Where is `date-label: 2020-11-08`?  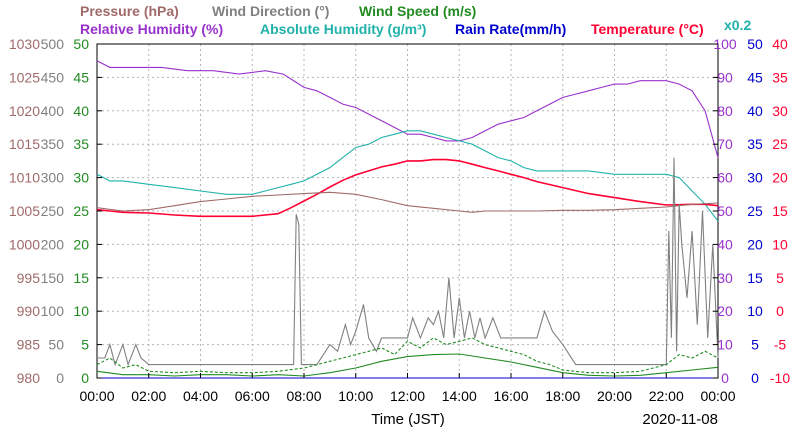 date-label: 2020-11-08 is located at coordinates (680, 419).